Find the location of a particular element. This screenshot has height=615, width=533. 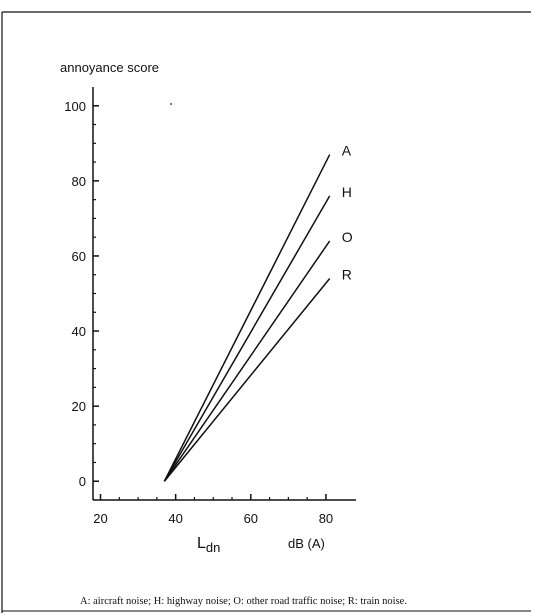

series-label-h: H is located at coordinates (347, 192).